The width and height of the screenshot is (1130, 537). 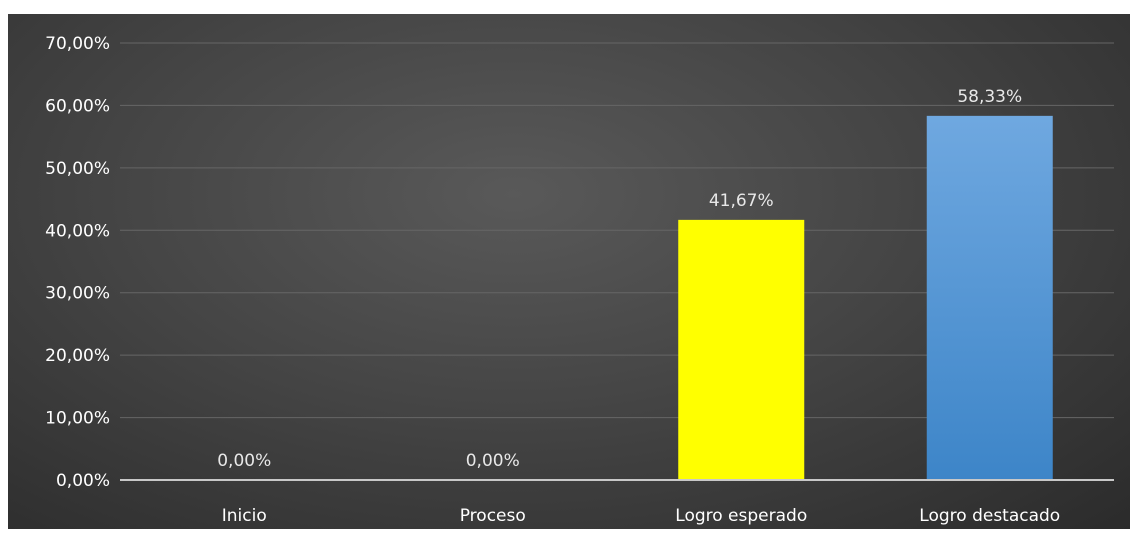 I want to click on y-tick-label: 10,00%, so click(x=77, y=419).